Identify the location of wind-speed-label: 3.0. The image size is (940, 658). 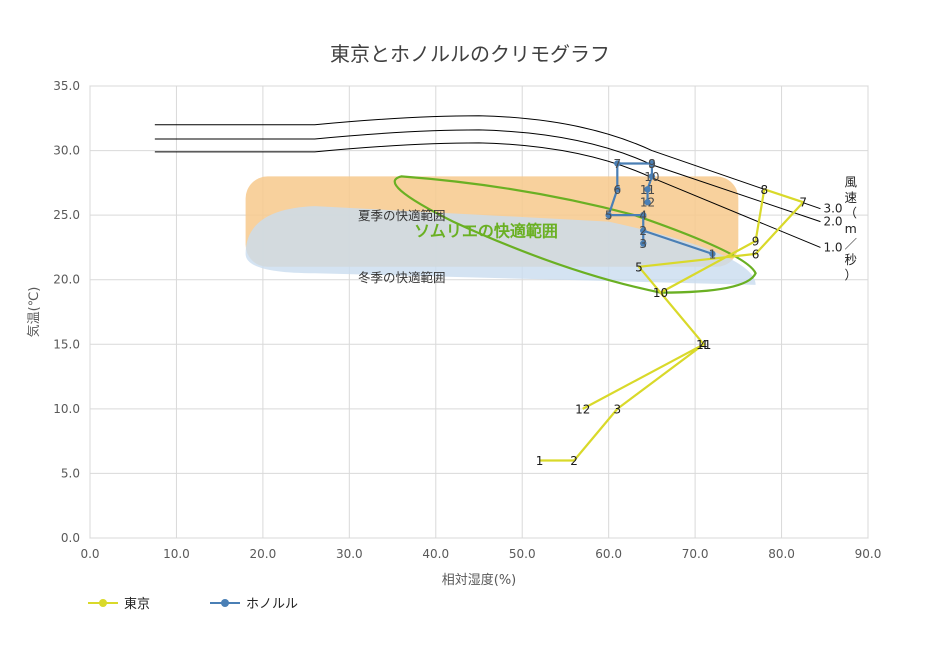
(832, 209).